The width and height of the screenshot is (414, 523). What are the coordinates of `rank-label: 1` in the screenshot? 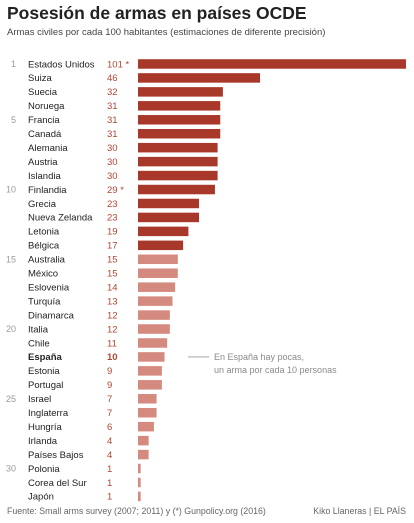 It's located at (13, 64).